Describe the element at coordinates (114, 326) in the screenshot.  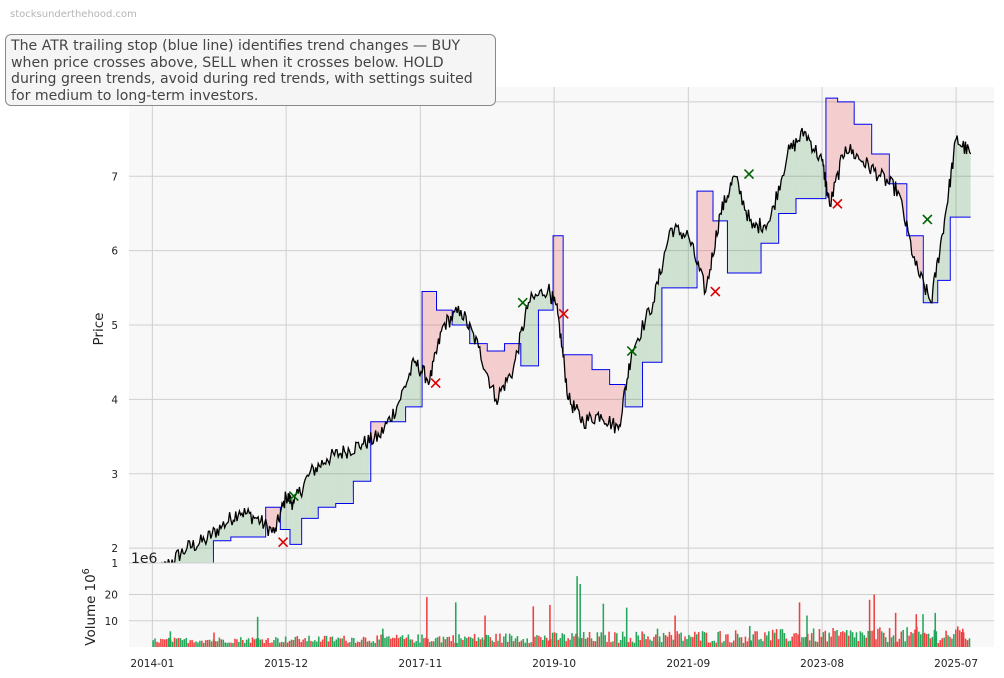
I see `price-y-ticks: 2345678` at that location.